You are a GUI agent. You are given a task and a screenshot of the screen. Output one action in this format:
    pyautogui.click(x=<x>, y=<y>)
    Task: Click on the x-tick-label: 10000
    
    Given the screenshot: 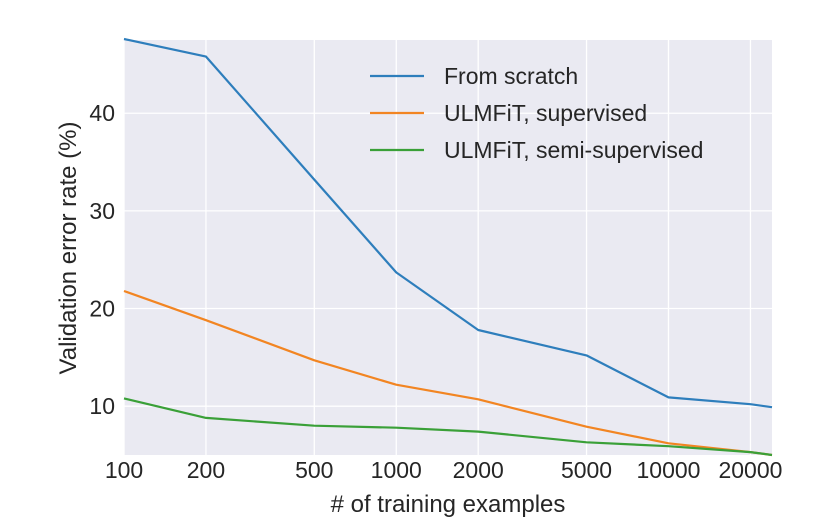 What is the action you would take?
    pyautogui.click(x=669, y=470)
    